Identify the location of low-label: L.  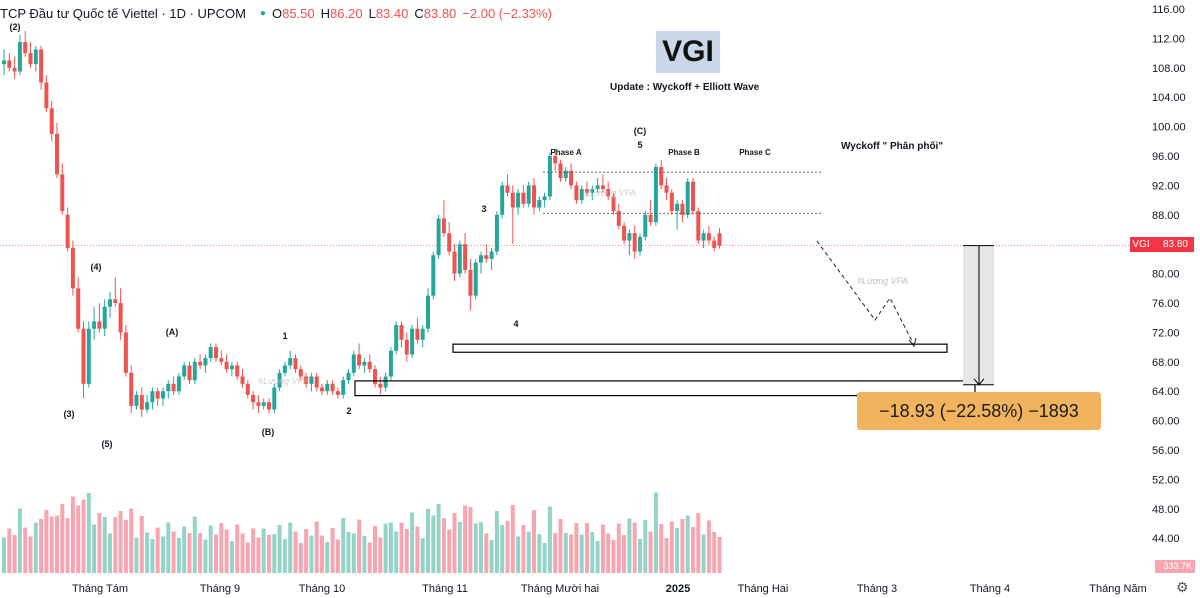
(372, 13).